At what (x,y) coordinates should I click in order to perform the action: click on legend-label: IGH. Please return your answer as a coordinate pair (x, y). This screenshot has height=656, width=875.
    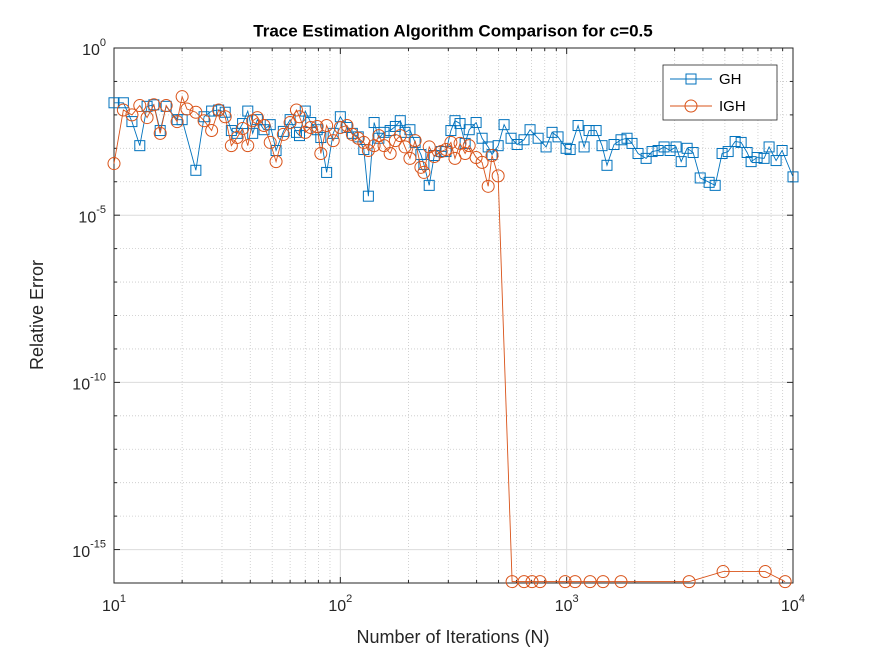
    Looking at the image, I should click on (732, 106).